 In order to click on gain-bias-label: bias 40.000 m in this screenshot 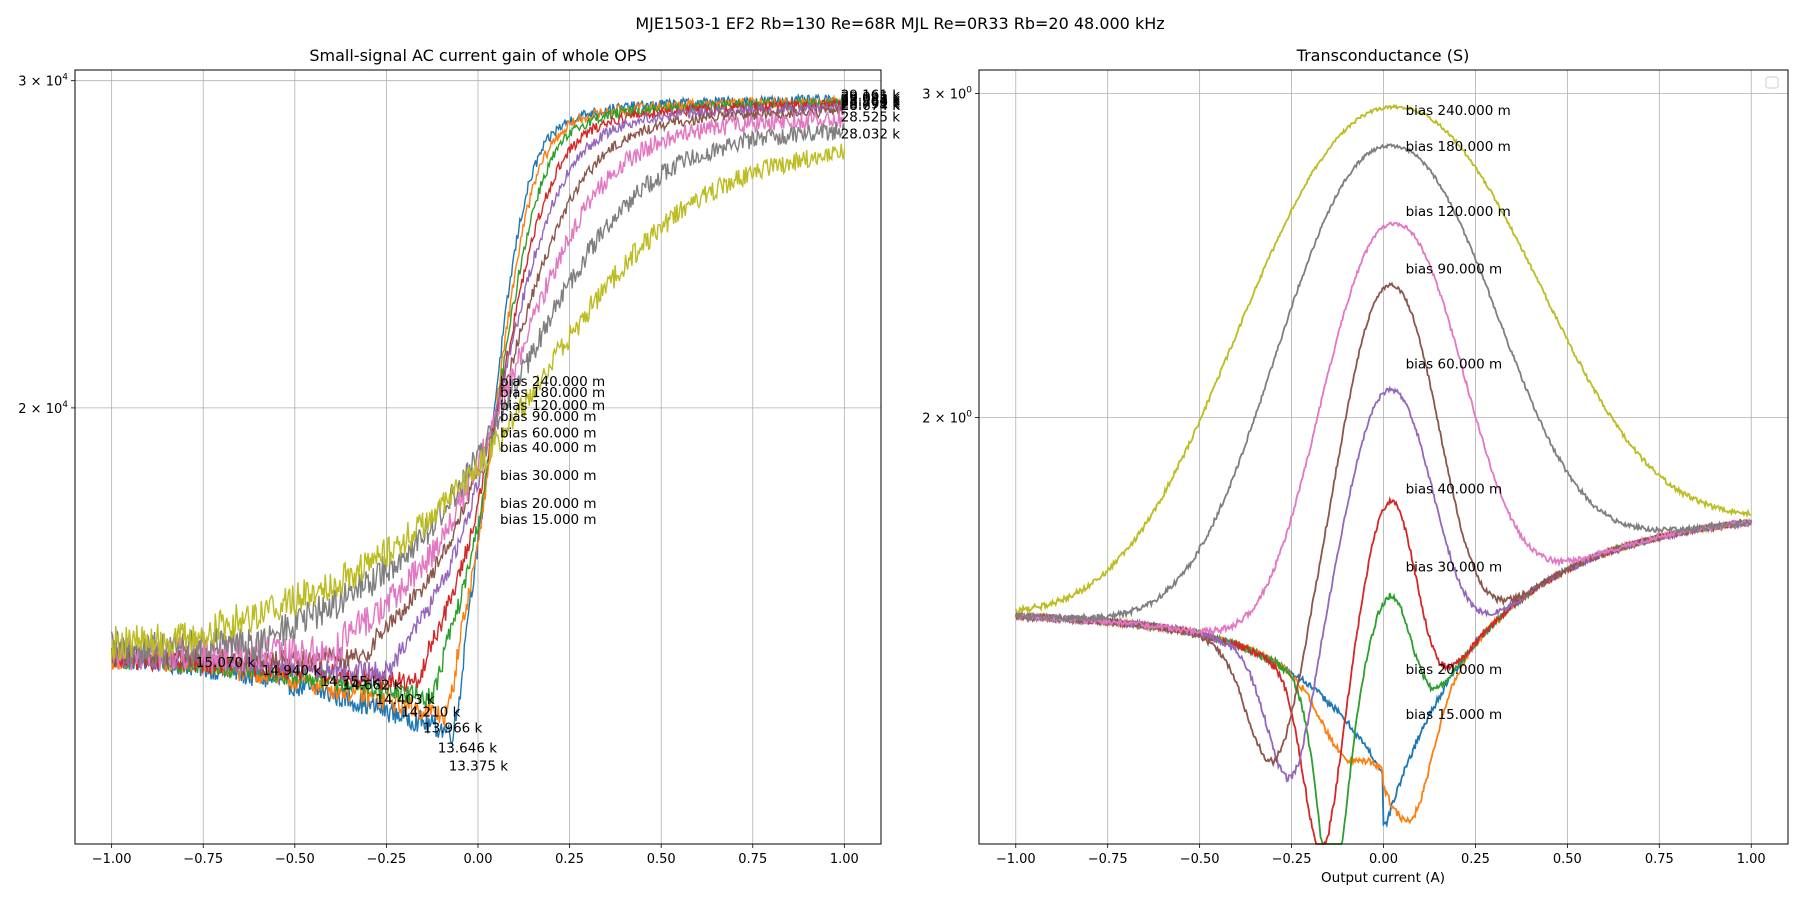, I will do `click(548, 448)`.